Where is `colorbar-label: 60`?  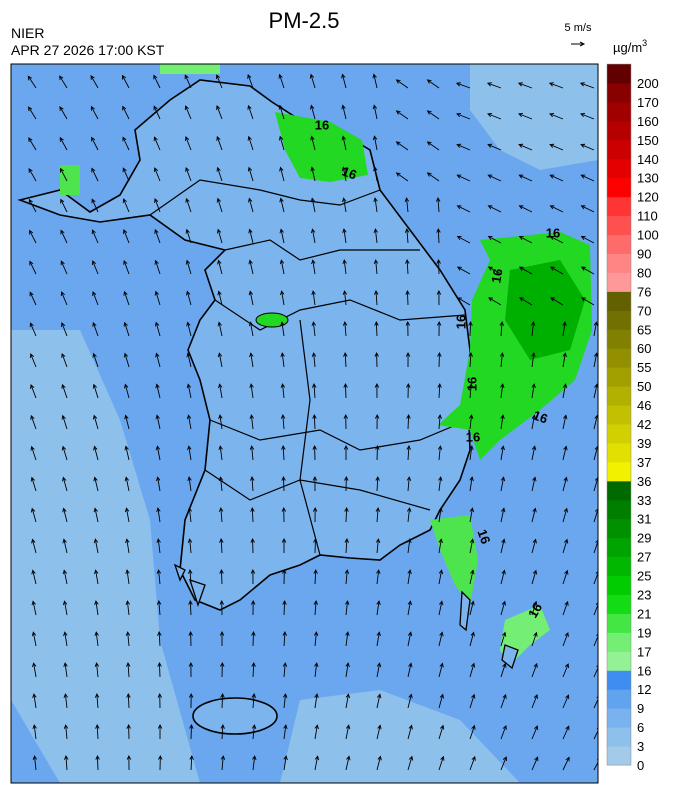 colorbar-label: 60 is located at coordinates (644, 348).